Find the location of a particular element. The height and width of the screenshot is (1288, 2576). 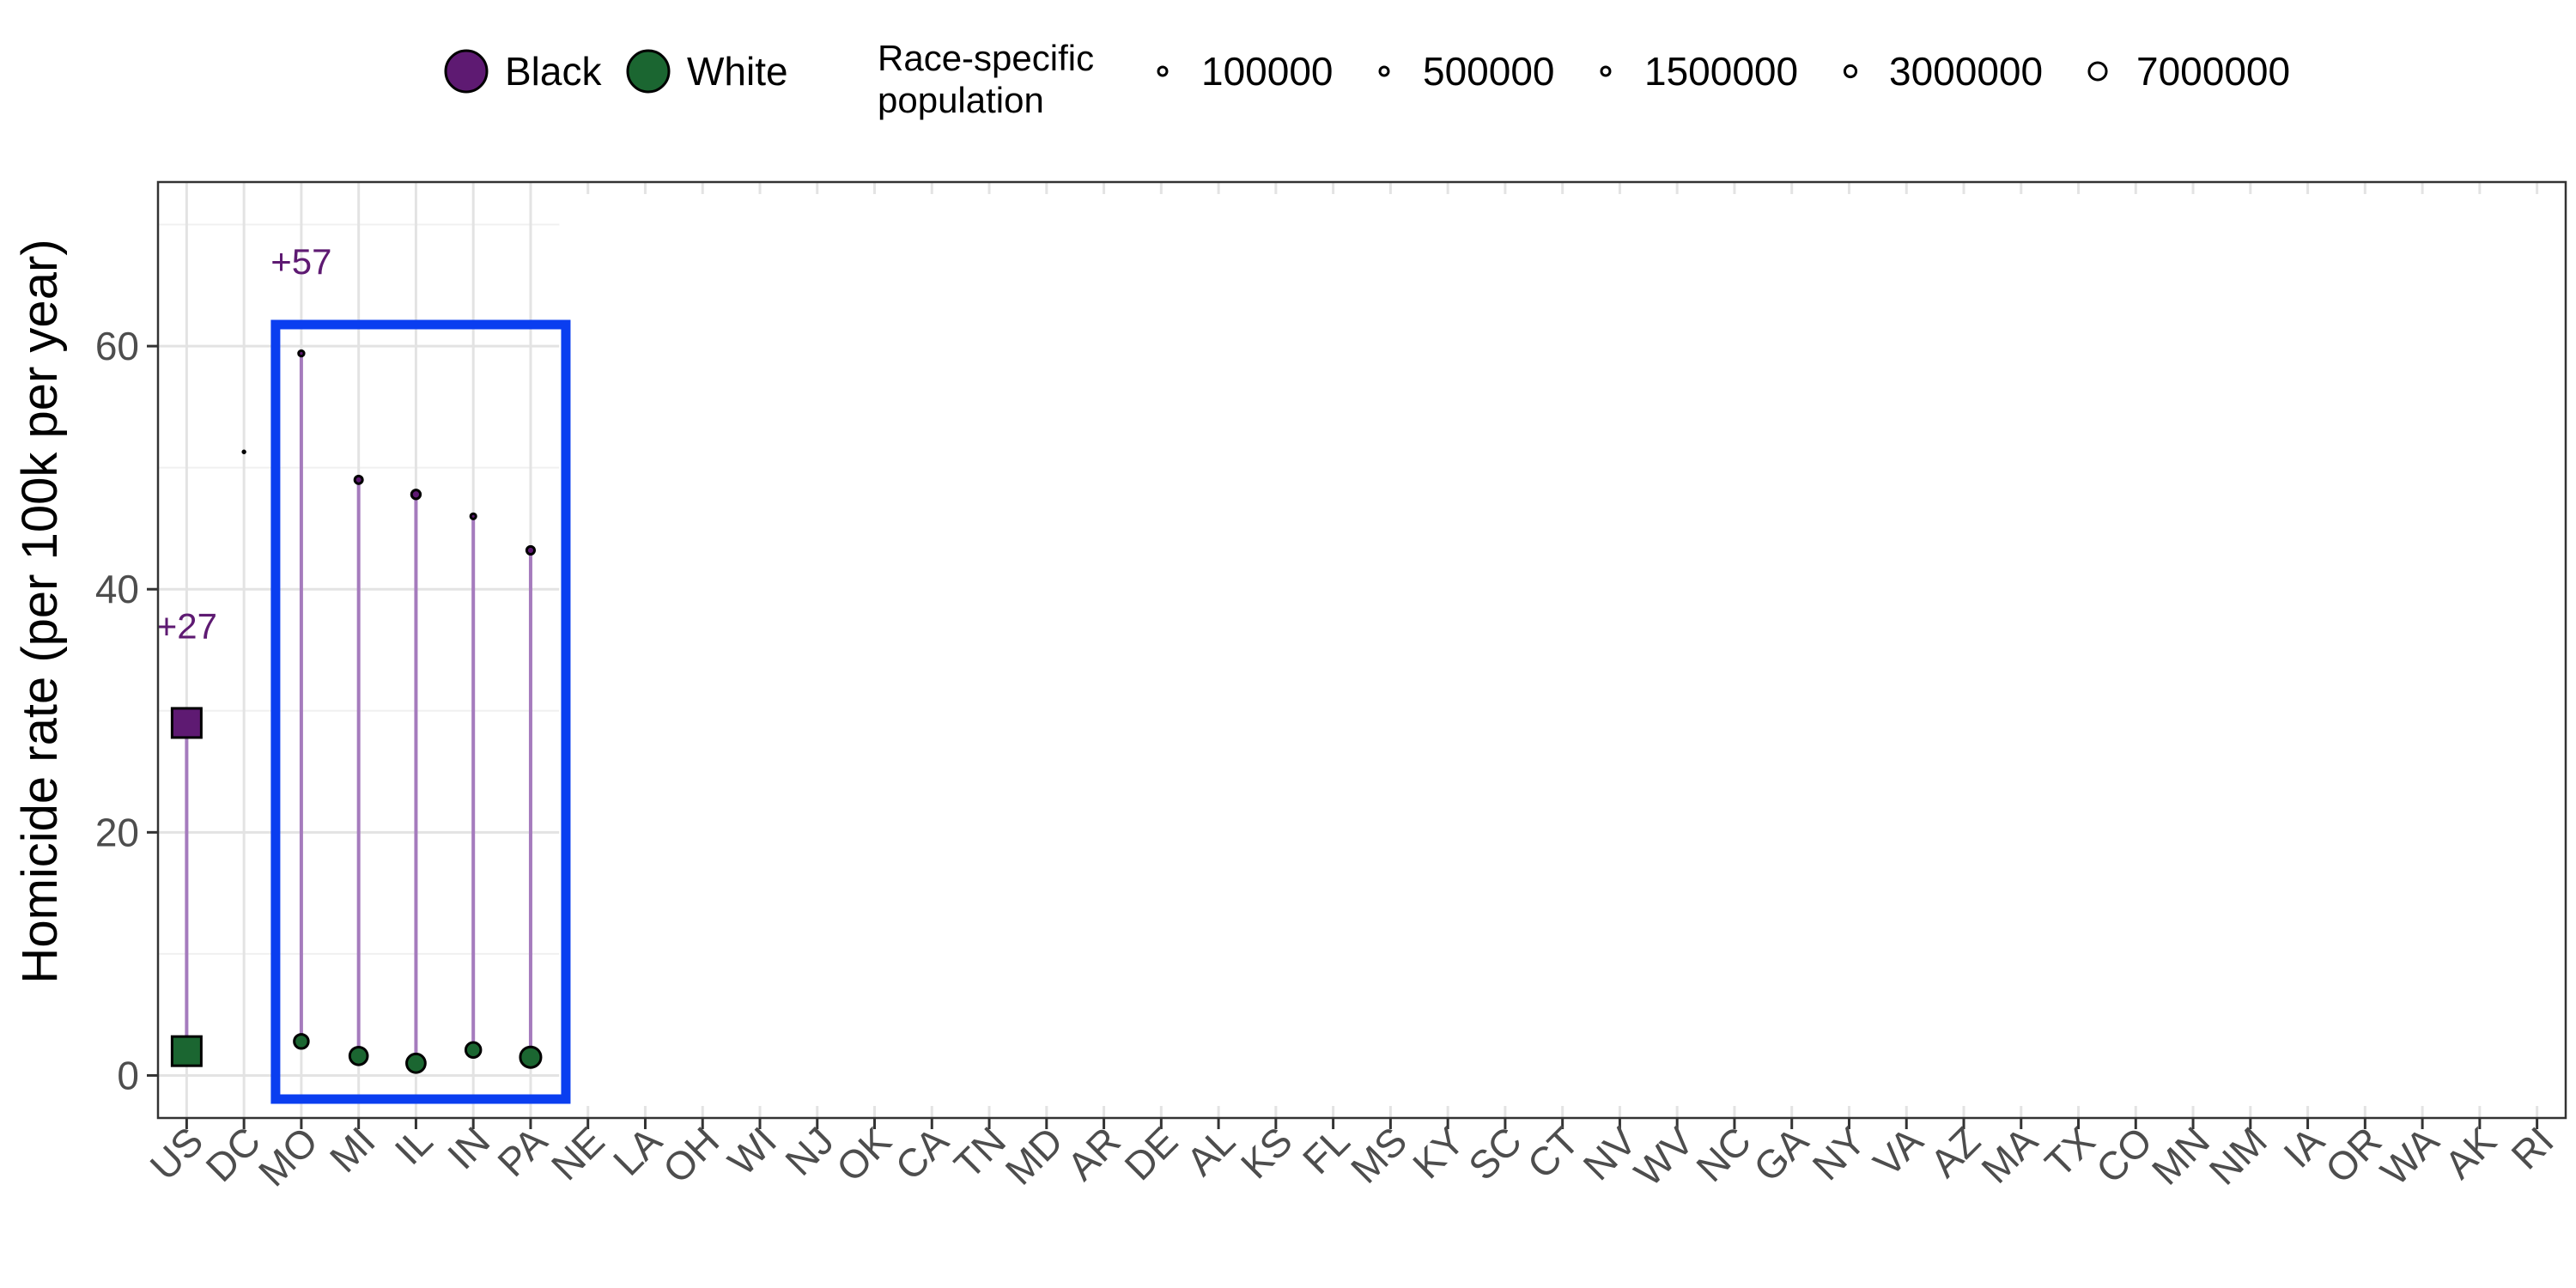

point-black-dc is located at coordinates (243, 452).